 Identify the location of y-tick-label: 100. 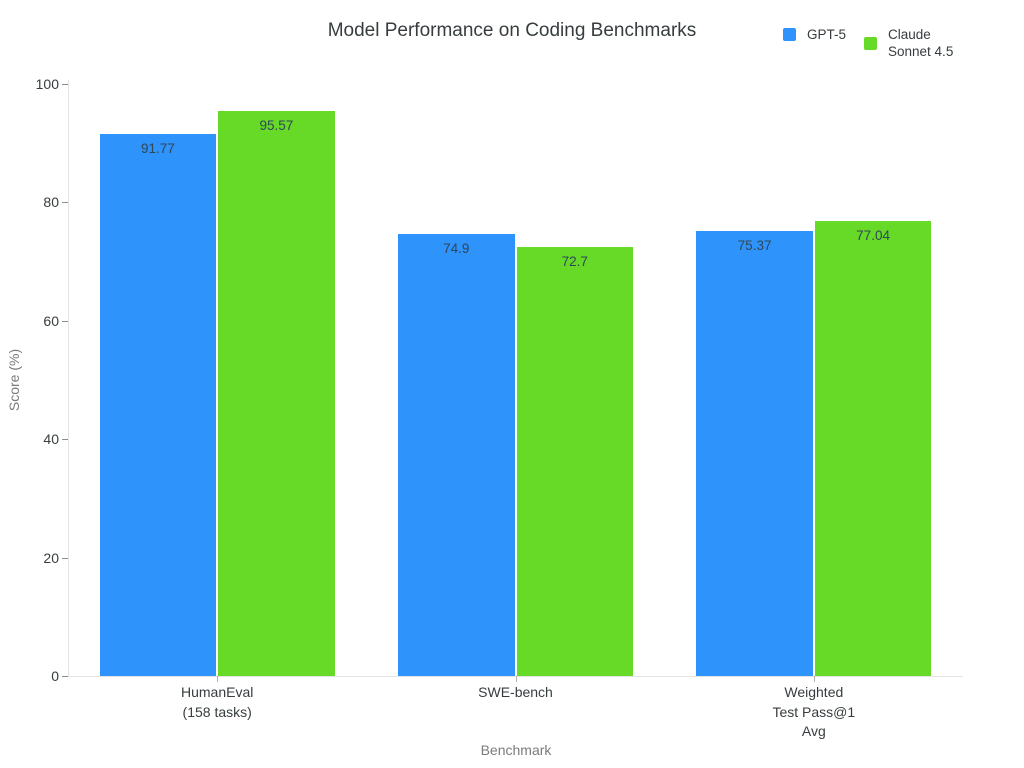
(47, 84).